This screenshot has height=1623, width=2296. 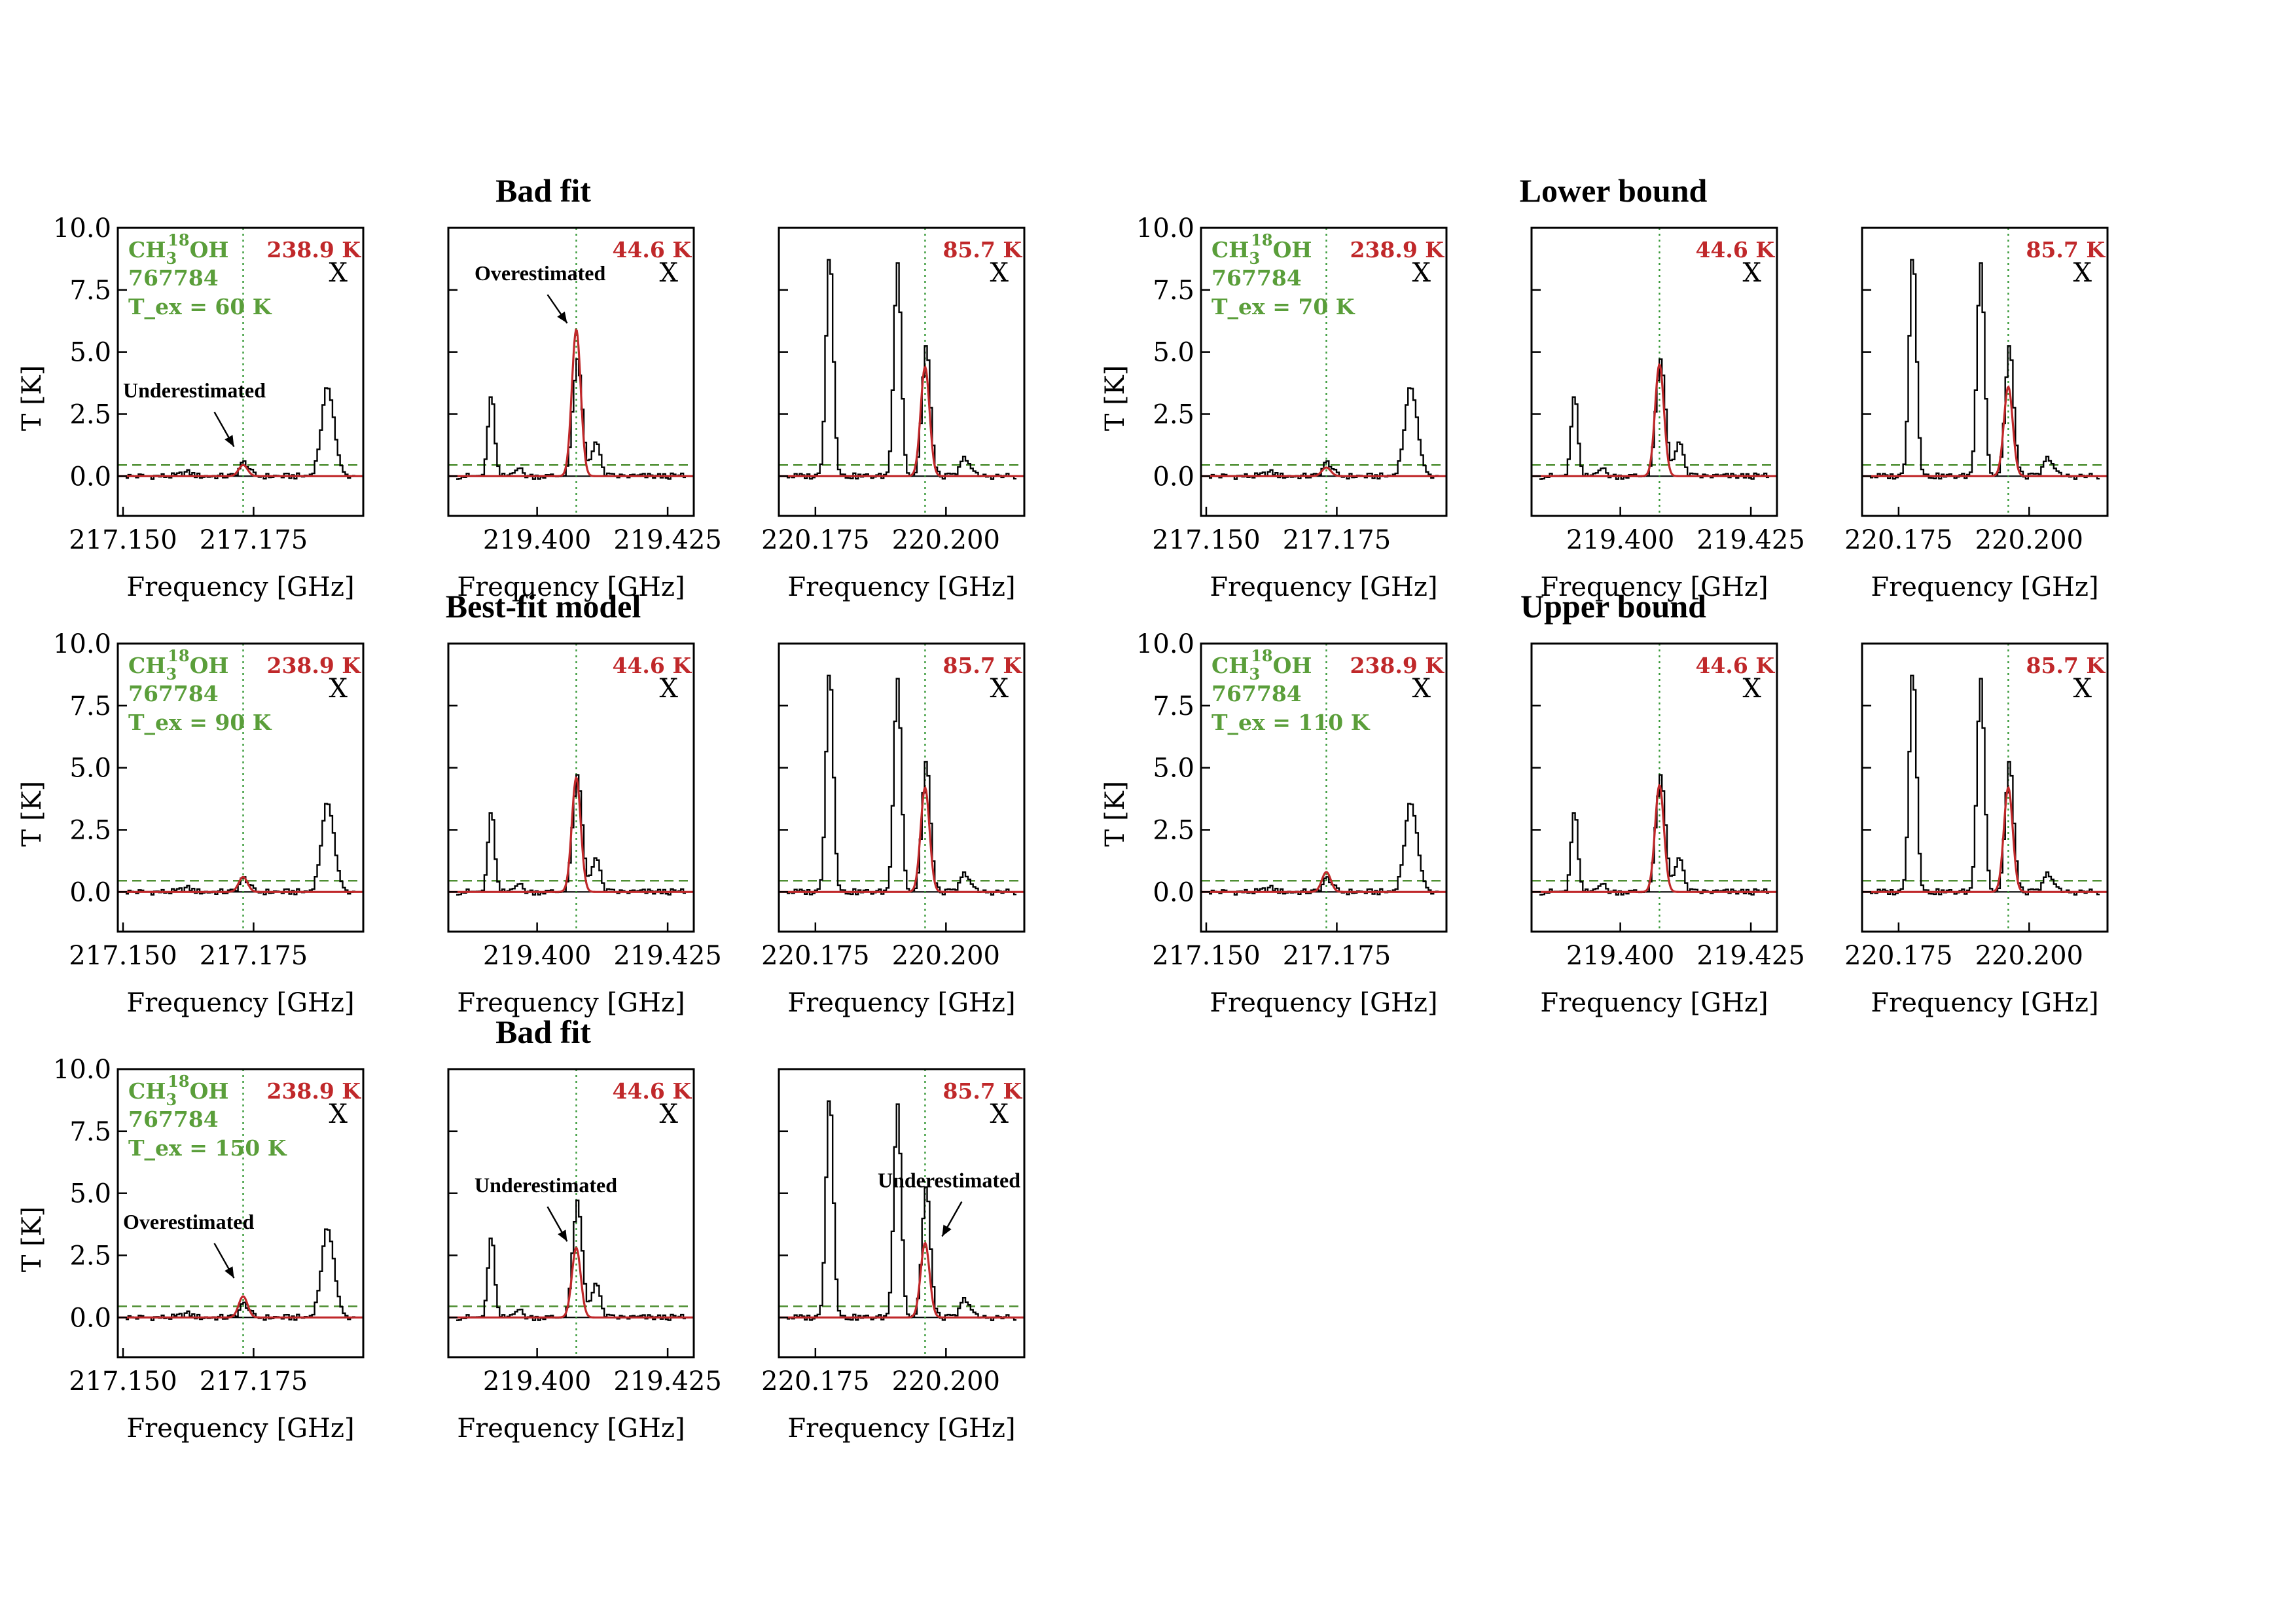 What do you see at coordinates (546, 1185) in the screenshot?
I see `annotation-label: Underestimated` at bounding box center [546, 1185].